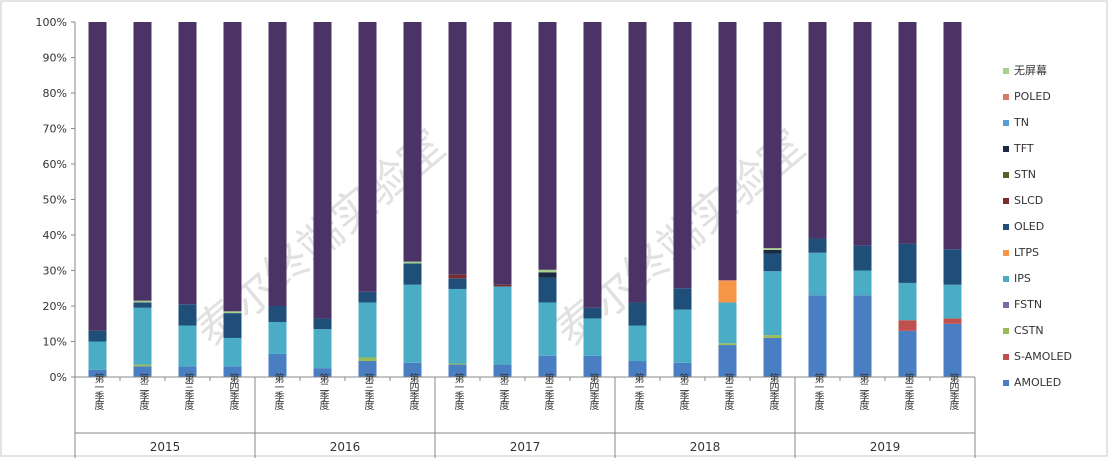 The image size is (1110, 459). Describe the element at coordinates (1023, 148) in the screenshot. I see `legend-label: TFT` at that location.